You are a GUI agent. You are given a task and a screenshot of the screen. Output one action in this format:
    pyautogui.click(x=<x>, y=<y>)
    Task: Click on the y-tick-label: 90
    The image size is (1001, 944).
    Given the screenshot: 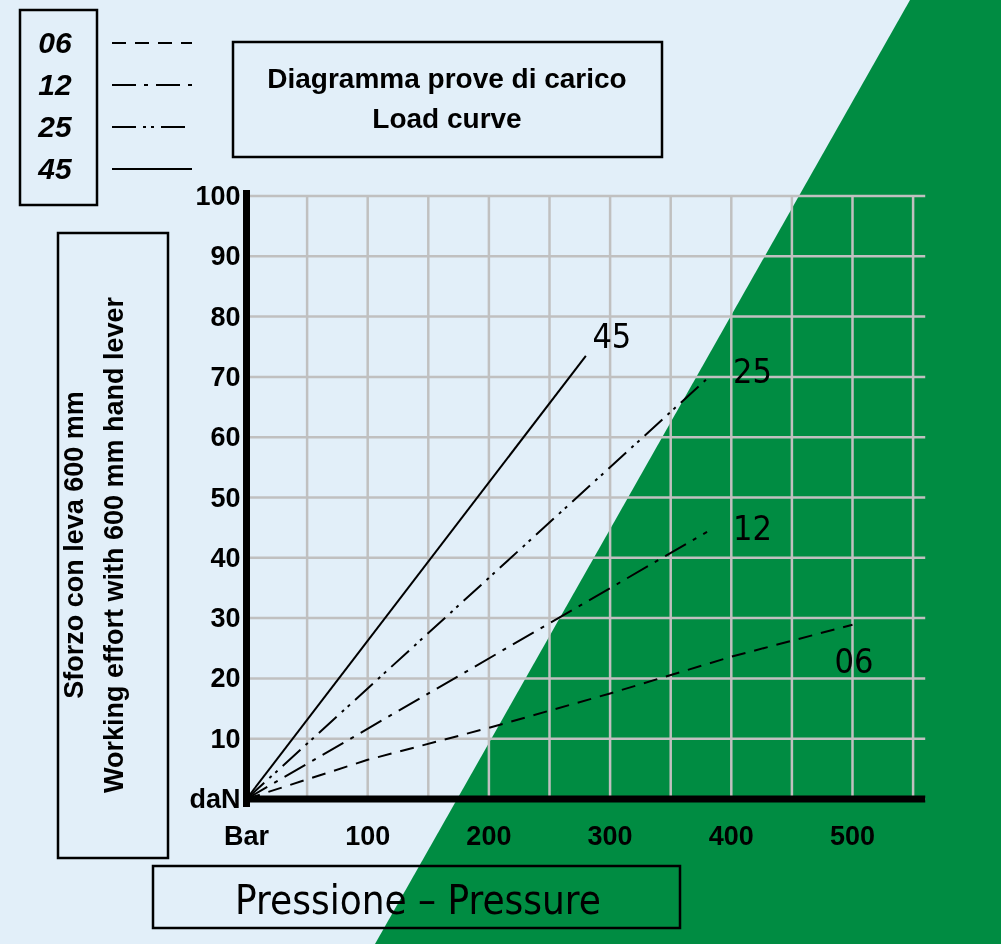 What is the action you would take?
    pyautogui.click(x=225, y=256)
    